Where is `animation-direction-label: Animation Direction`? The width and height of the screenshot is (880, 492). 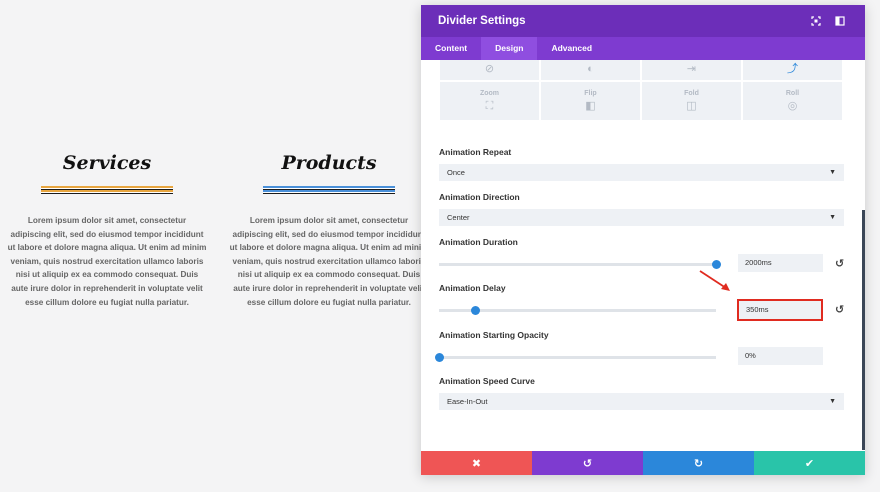 animation-direction-label: Animation Direction is located at coordinates (479, 197).